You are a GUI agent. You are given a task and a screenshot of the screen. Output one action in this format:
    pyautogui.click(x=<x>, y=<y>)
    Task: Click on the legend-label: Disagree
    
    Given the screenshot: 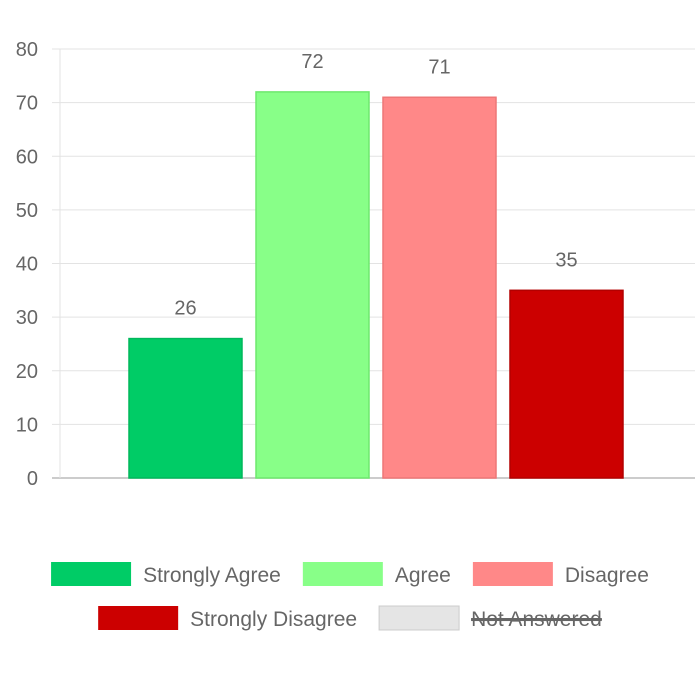 What is the action you would take?
    pyautogui.click(x=607, y=575)
    